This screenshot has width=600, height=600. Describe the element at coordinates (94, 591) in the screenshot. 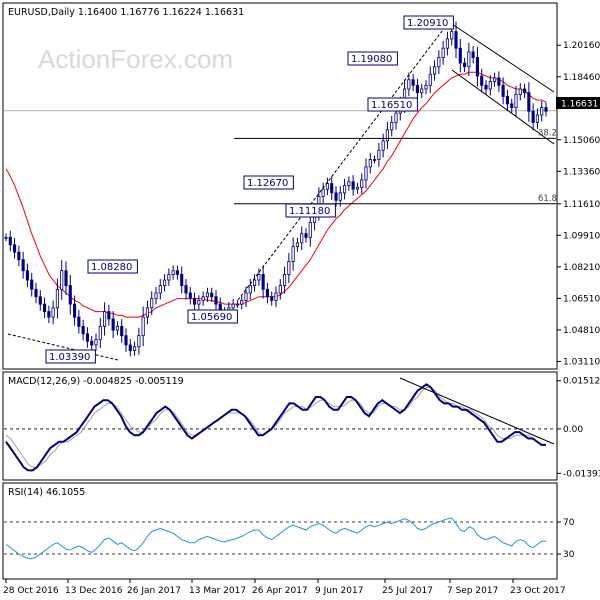

I see `x-tick-label: 13 Dec 2016` at that location.